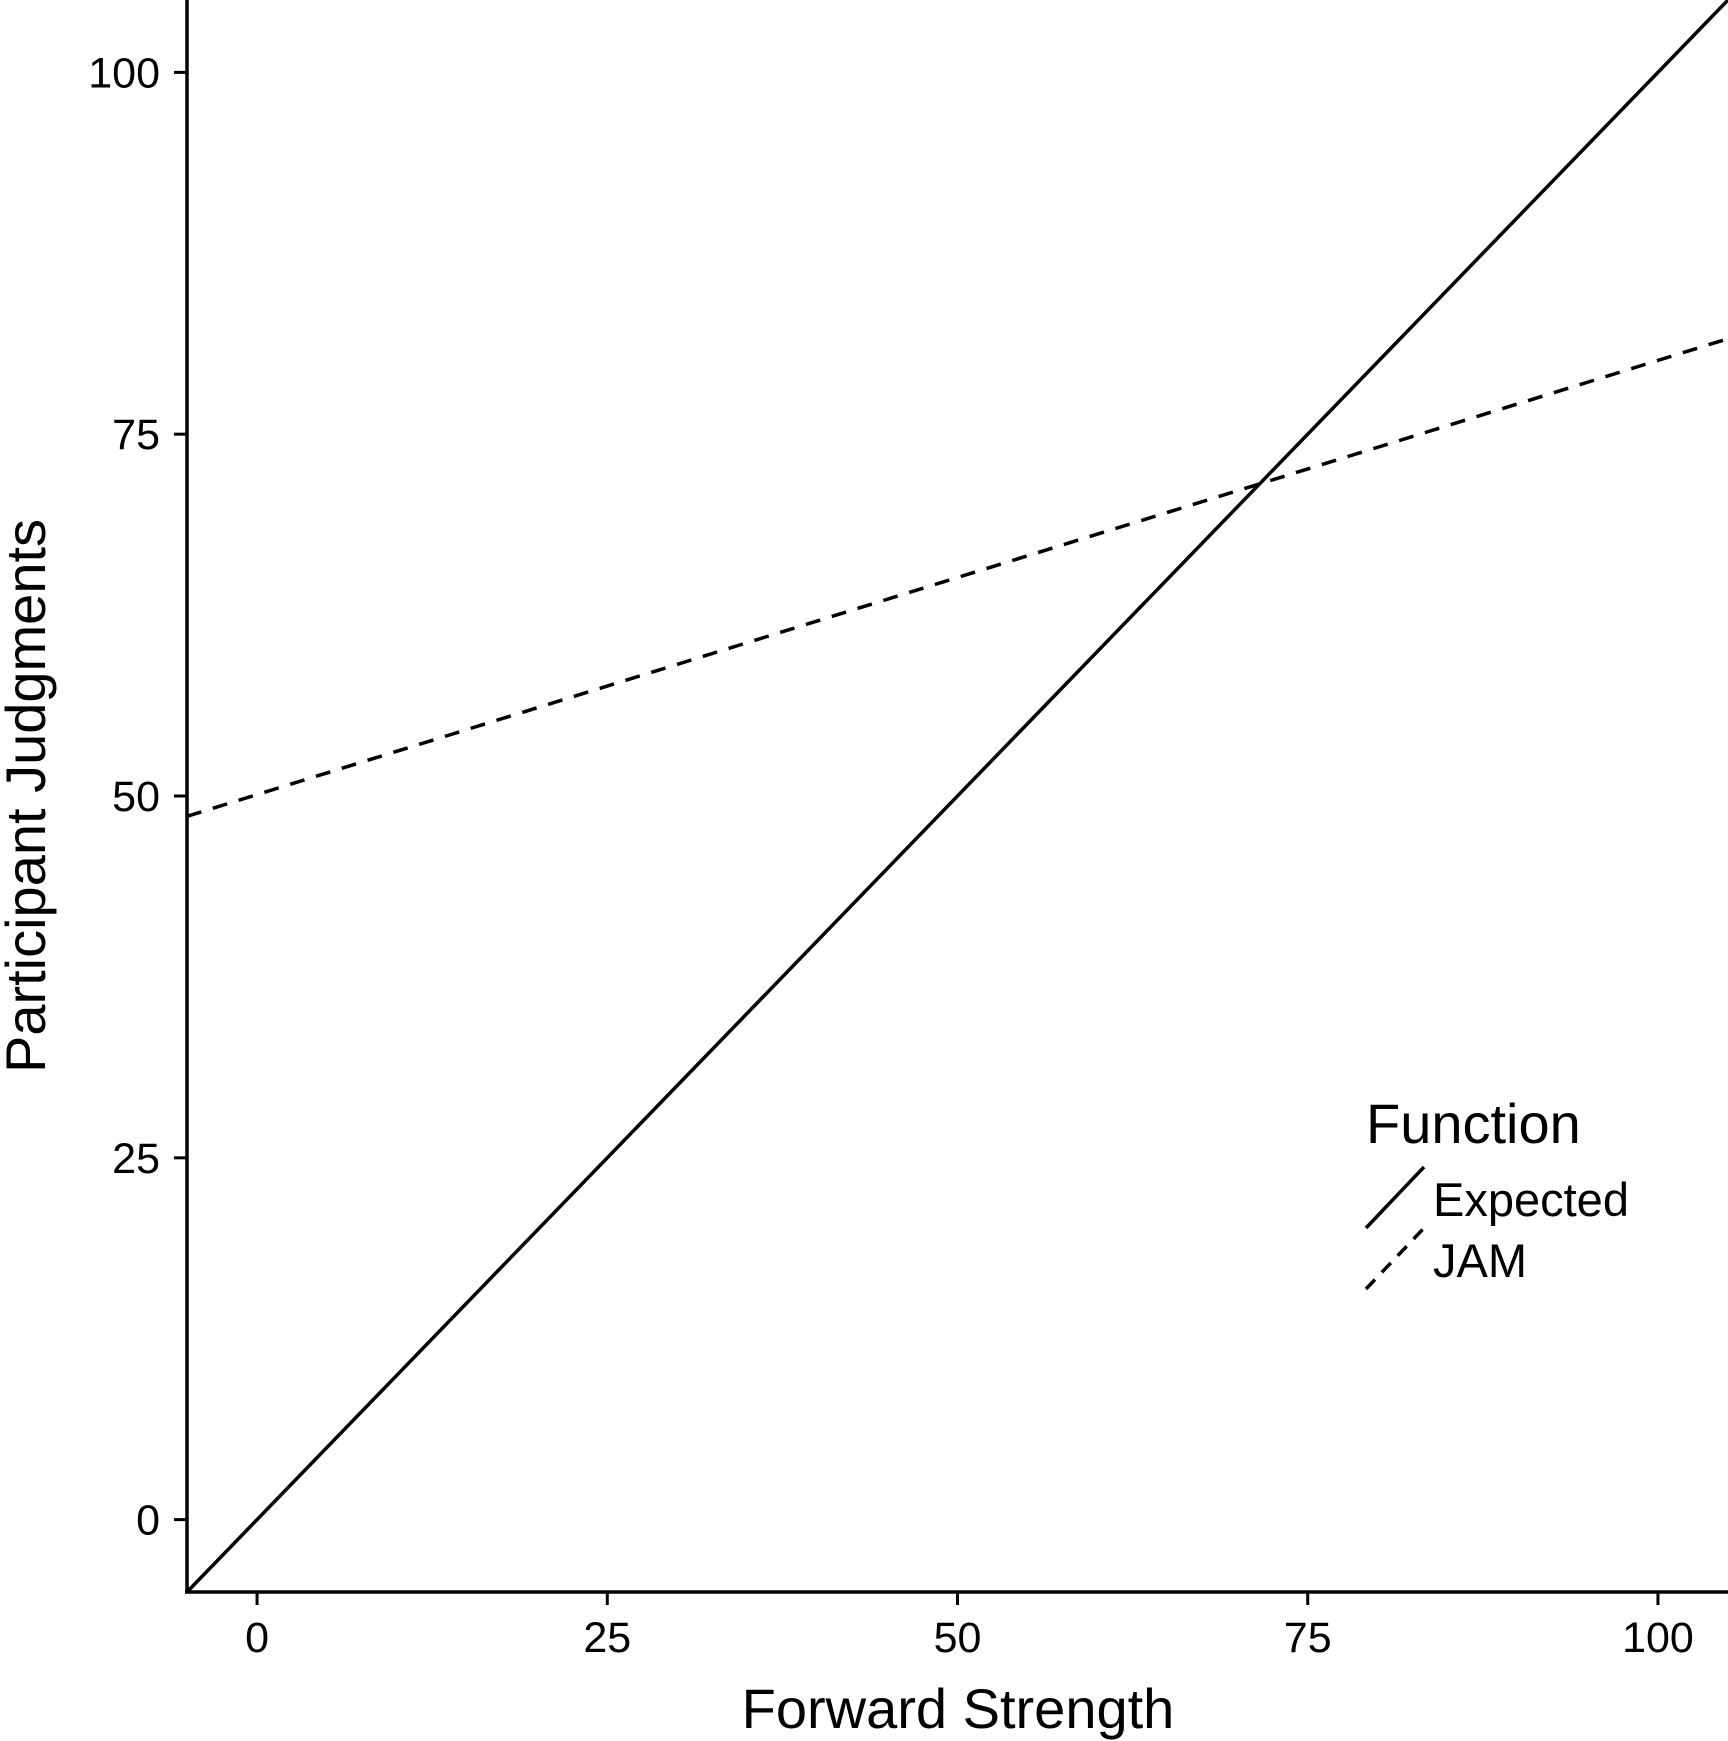  What do you see at coordinates (1473, 1123) in the screenshot?
I see `legend-title: Function` at bounding box center [1473, 1123].